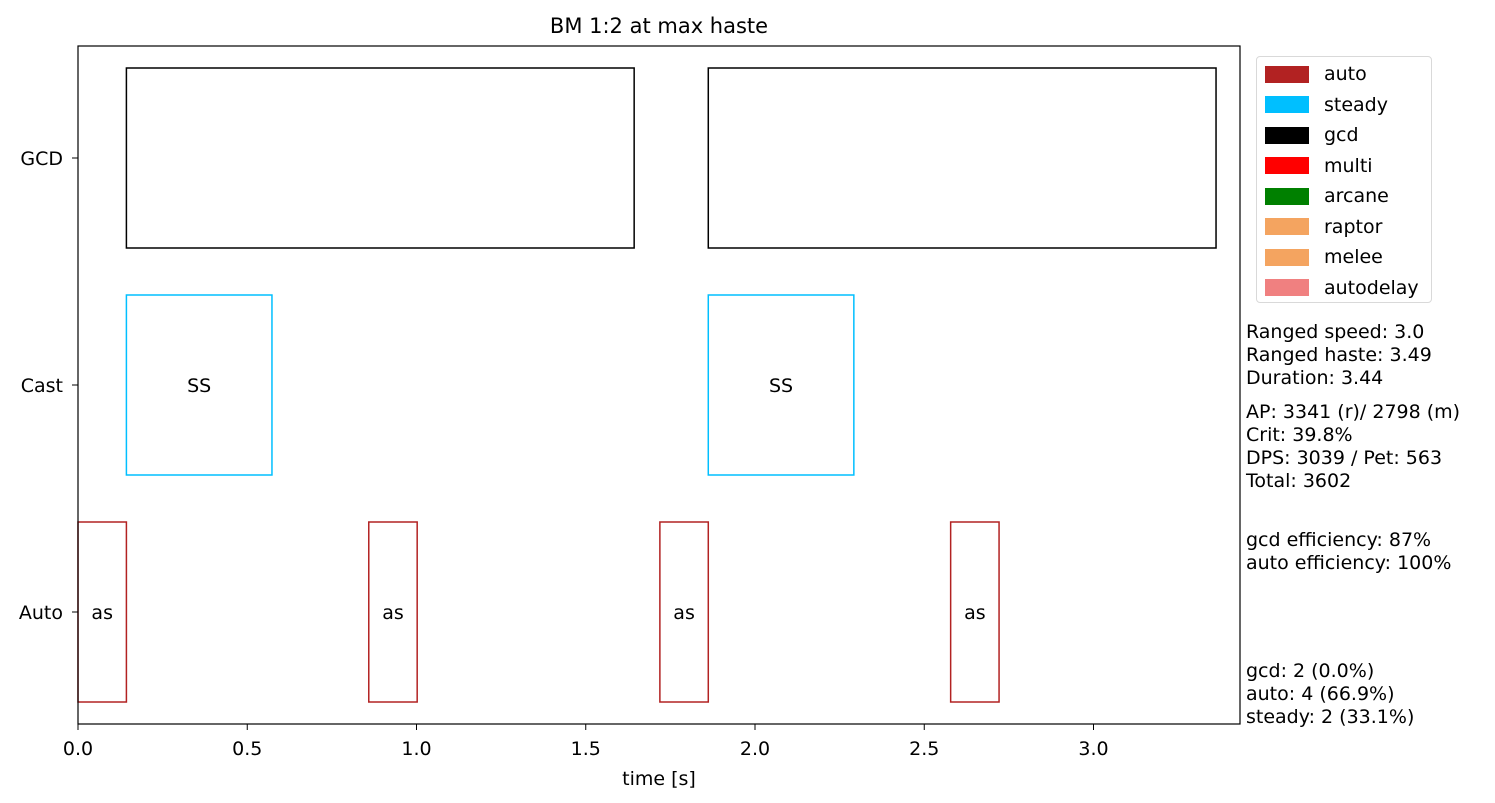 This screenshot has width=1495, height=803. Describe the element at coordinates (247, 749) in the screenshot. I see `x-tick-label: 0.5` at that location.